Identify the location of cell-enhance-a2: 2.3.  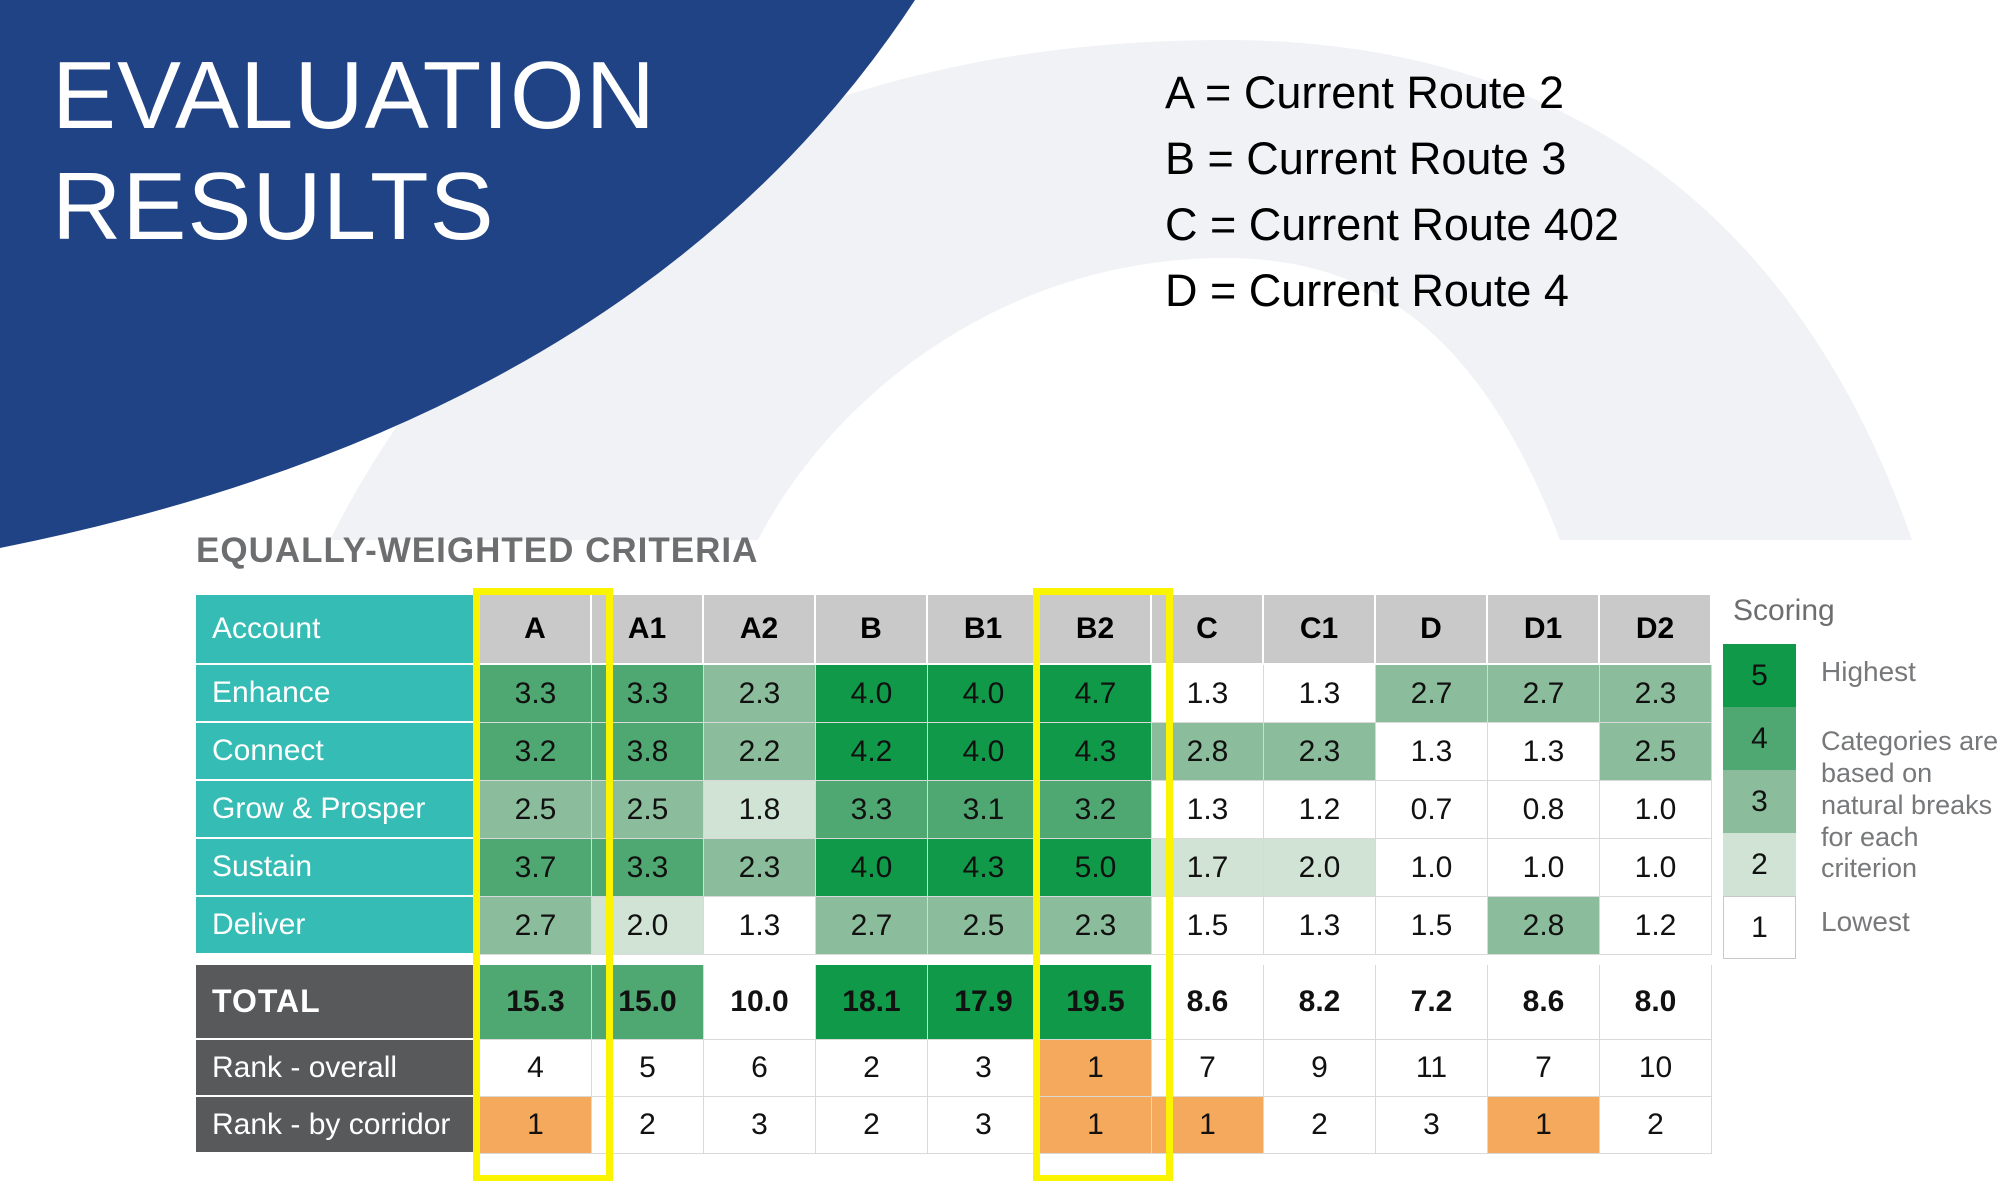
(760, 694).